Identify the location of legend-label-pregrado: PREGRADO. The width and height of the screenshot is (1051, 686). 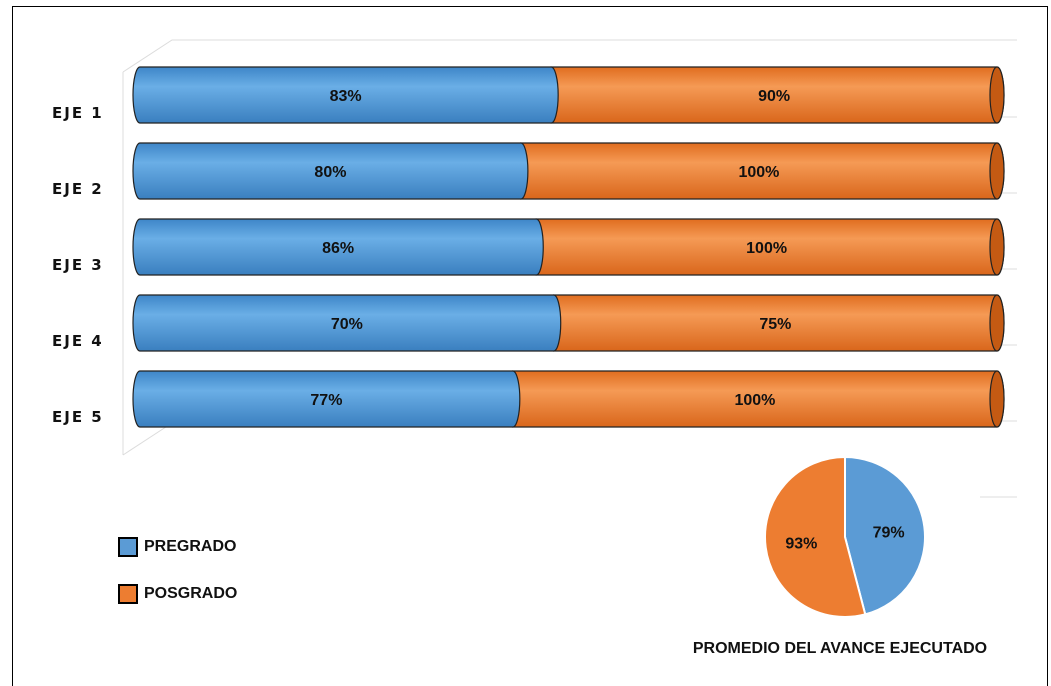
(190, 546).